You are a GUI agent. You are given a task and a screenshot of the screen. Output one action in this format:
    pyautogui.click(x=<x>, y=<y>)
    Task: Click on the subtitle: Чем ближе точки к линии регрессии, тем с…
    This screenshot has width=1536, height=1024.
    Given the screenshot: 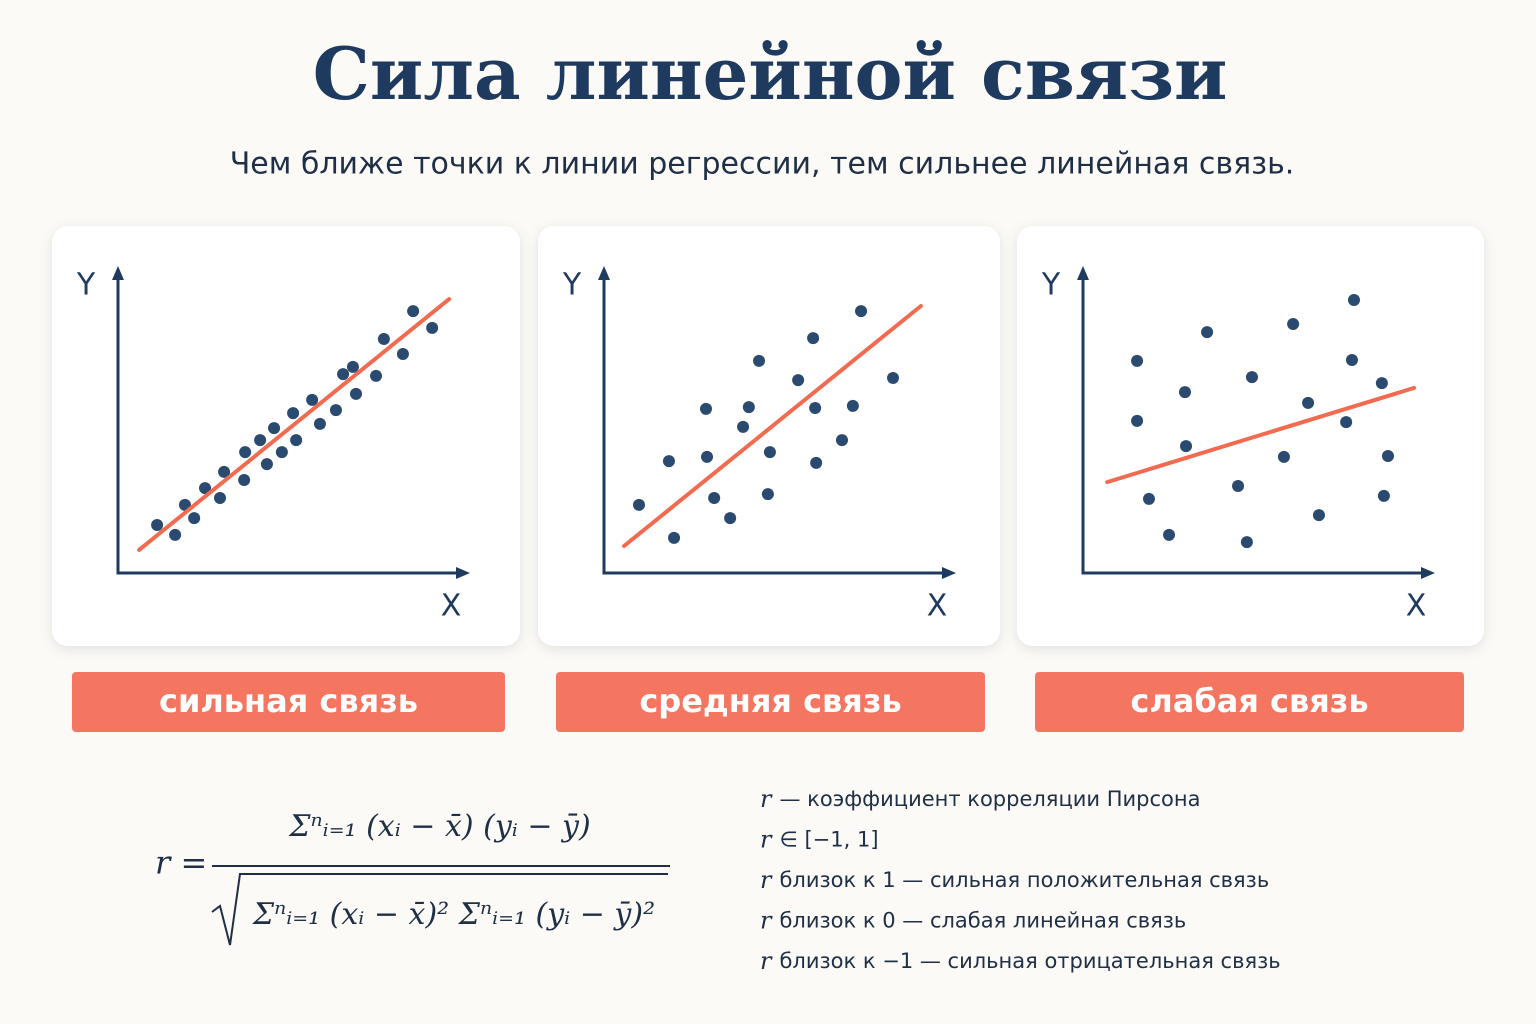 What is the action you would take?
    pyautogui.click(x=762, y=164)
    